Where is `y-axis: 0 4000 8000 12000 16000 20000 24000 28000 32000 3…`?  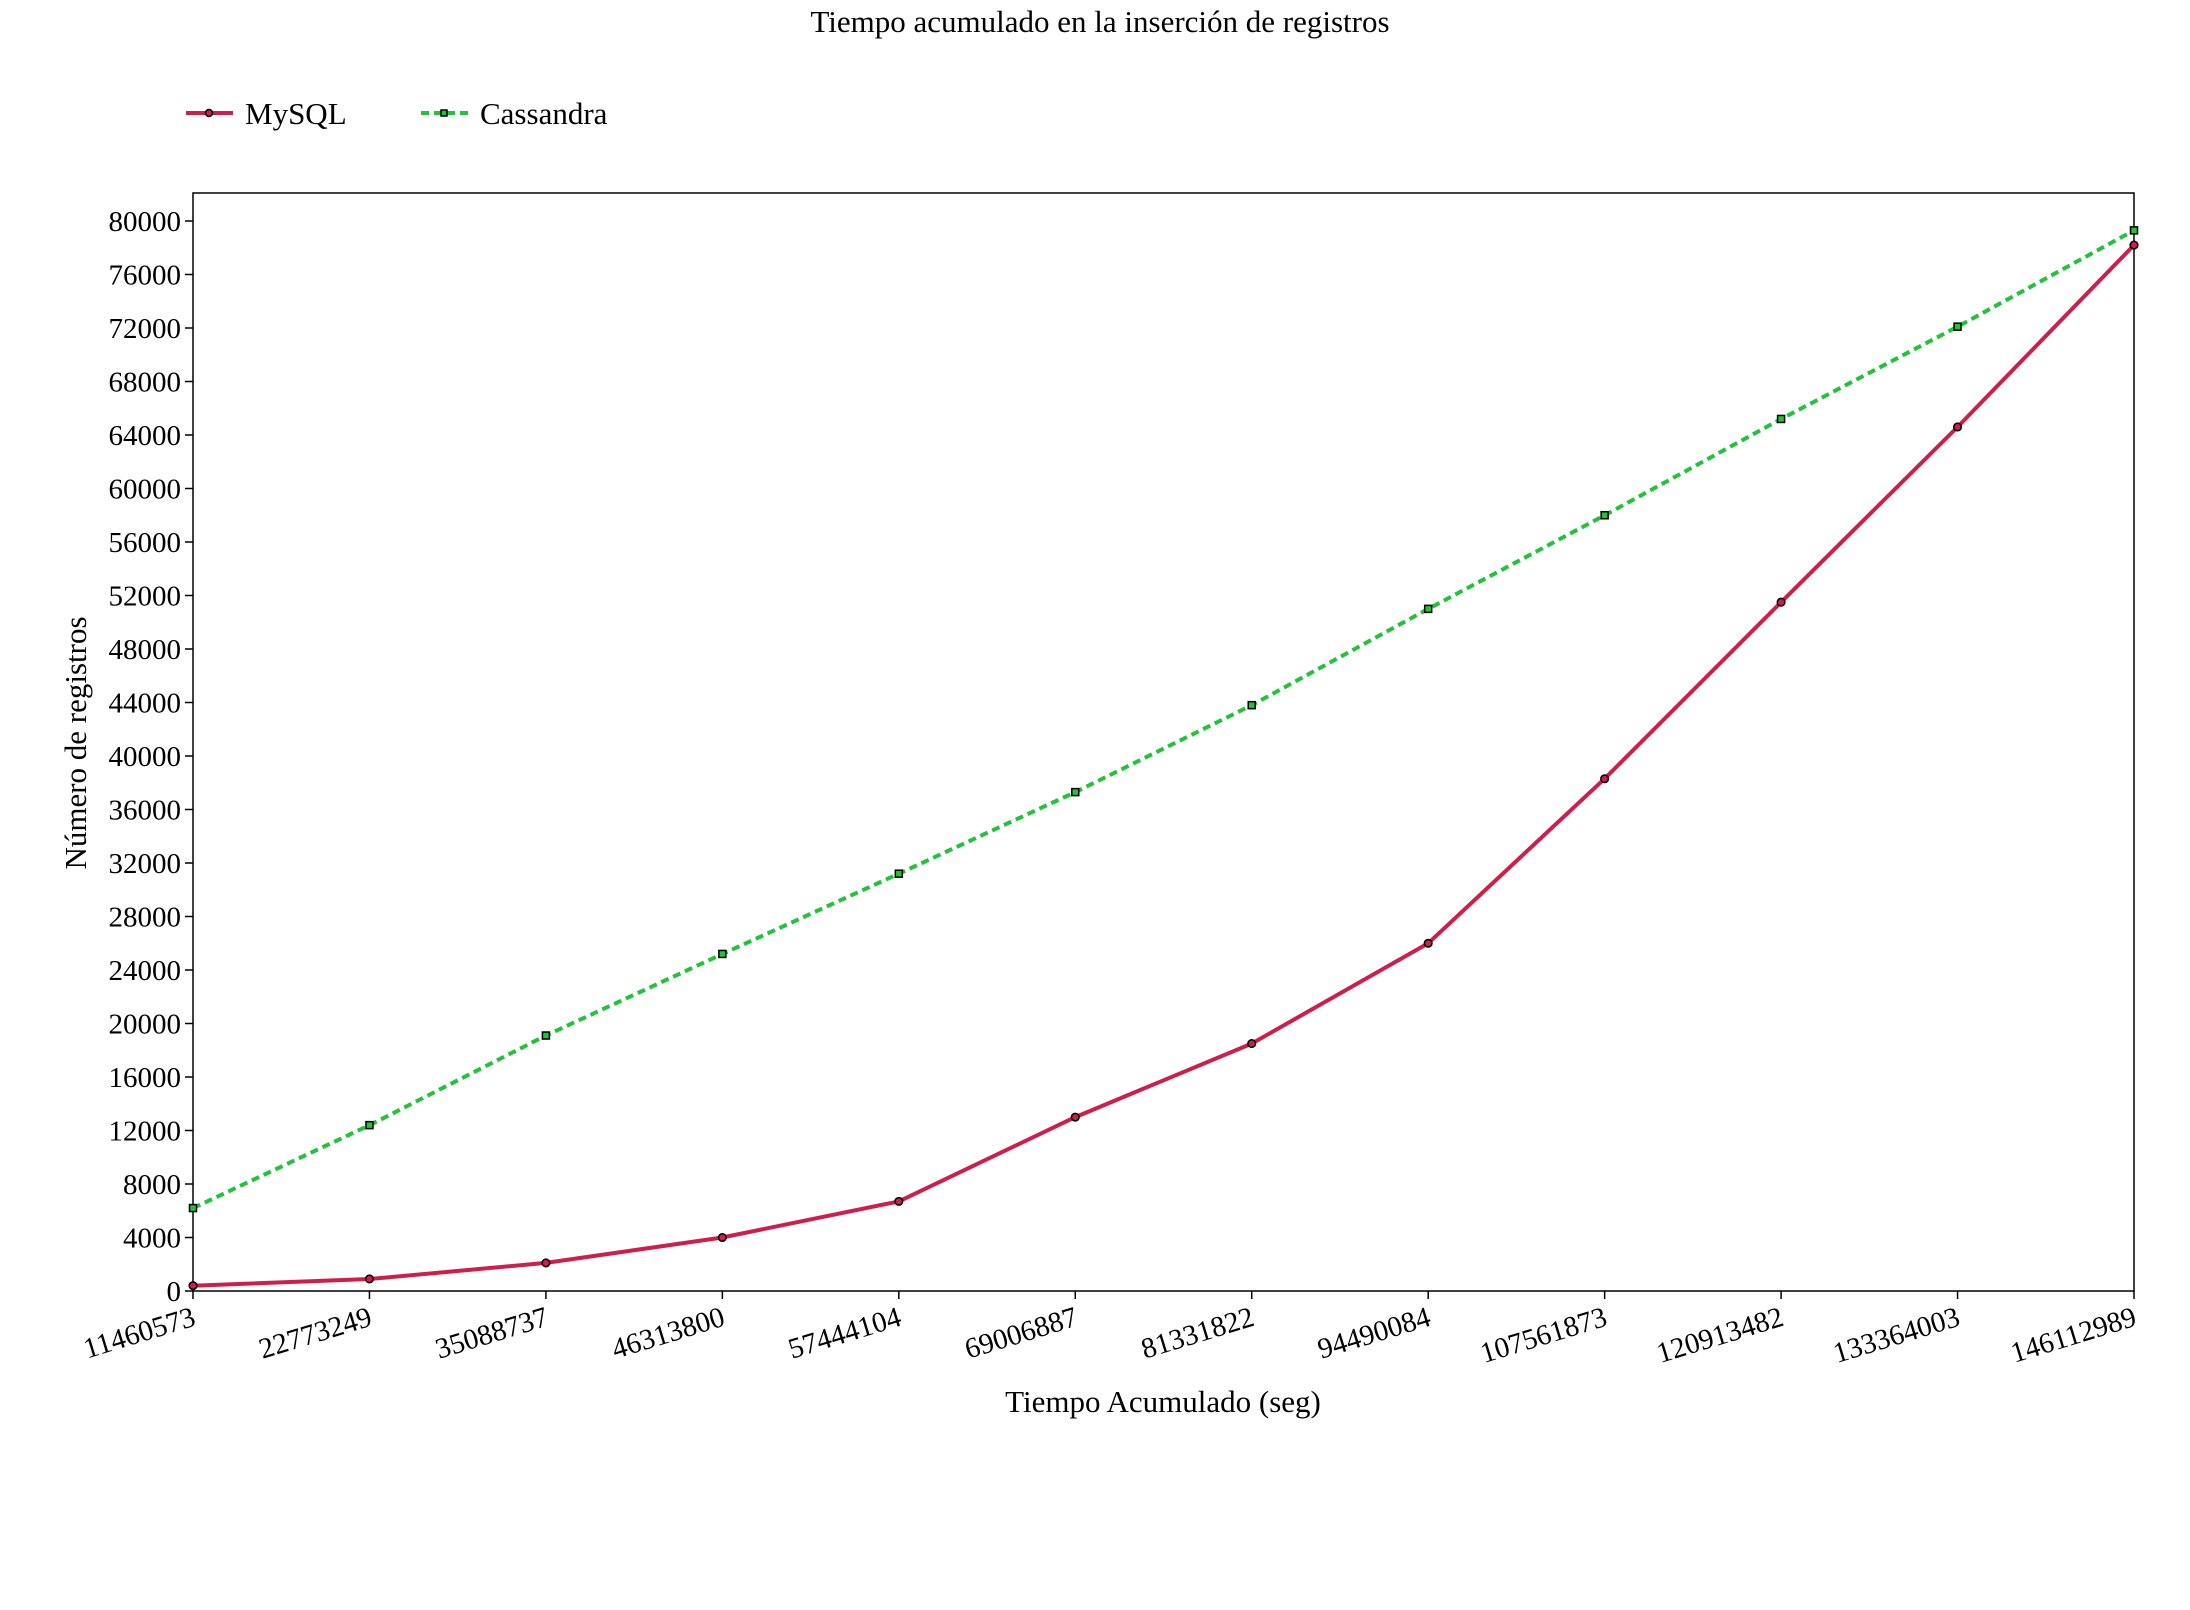 y-axis: 0 4000 8000 12000 16000 20000 24000 28000 32000 3… is located at coordinates (151, 757).